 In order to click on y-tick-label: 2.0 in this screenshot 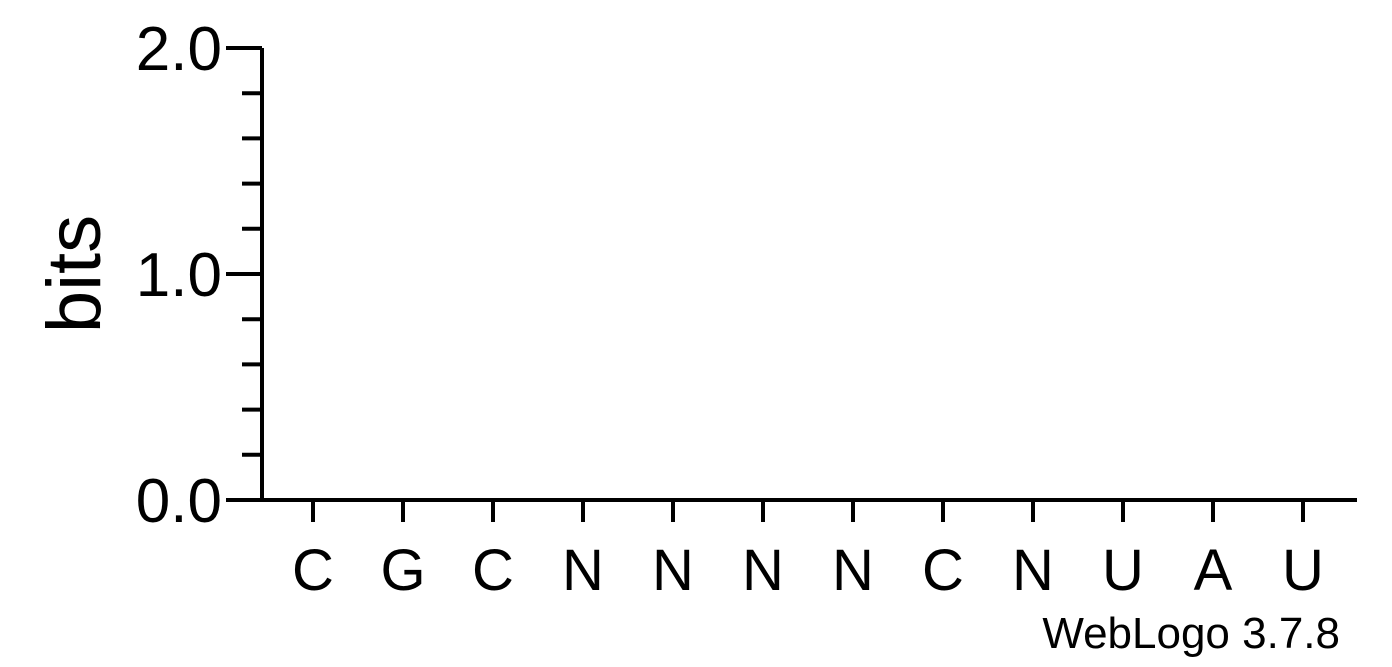, I will do `click(179, 49)`.